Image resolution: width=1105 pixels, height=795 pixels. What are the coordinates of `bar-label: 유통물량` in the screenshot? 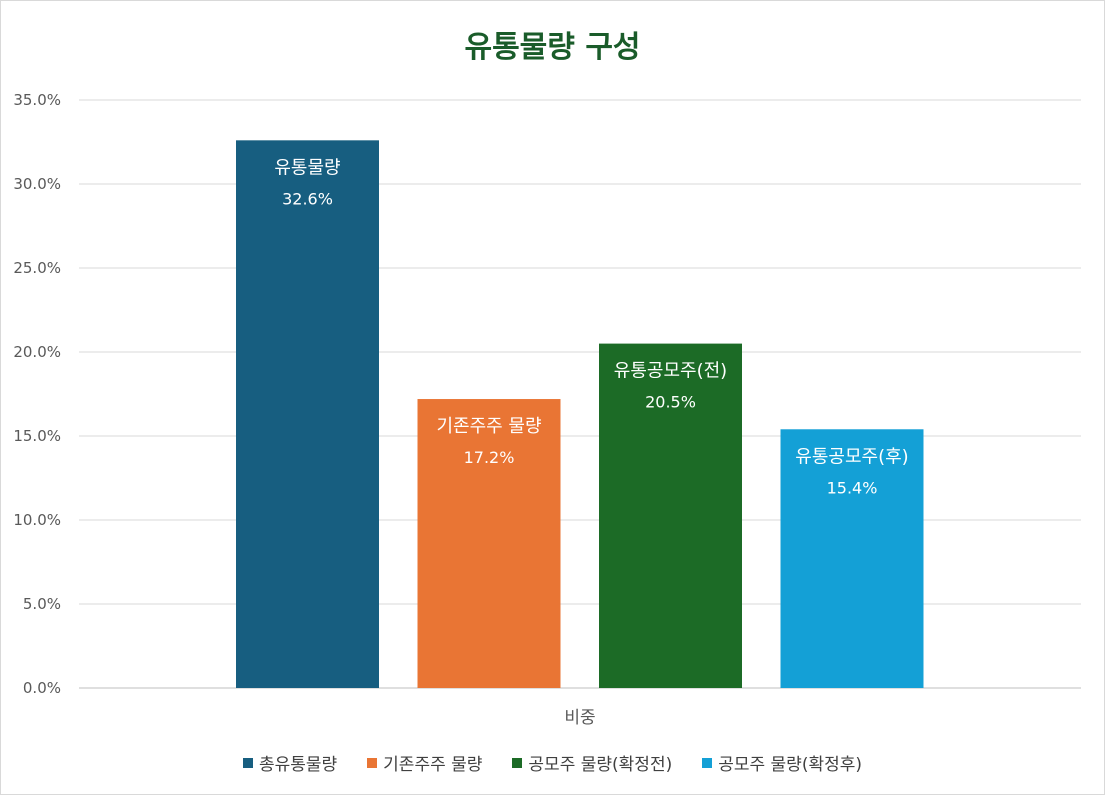 It's located at (307, 167).